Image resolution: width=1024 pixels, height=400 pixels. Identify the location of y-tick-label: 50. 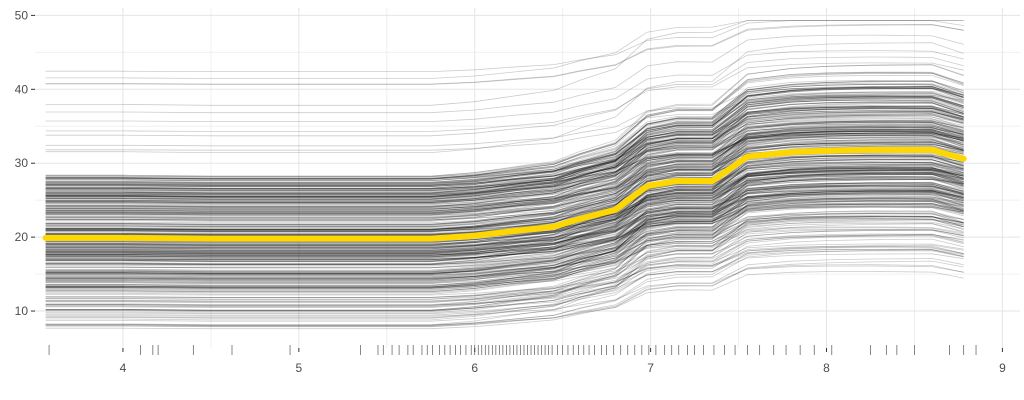
(22, 15).